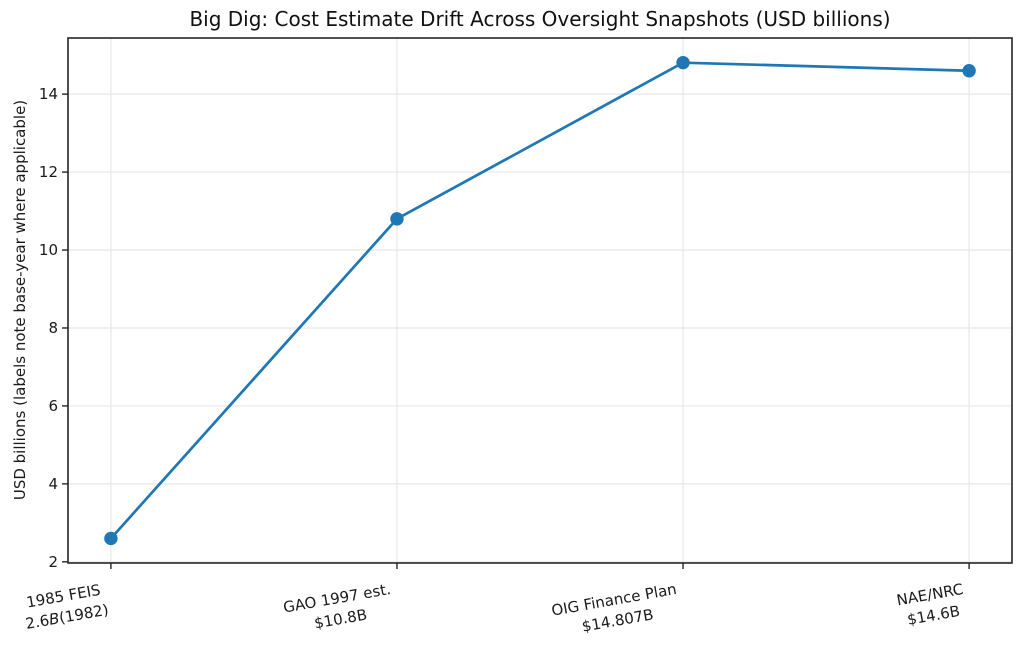 The image size is (1024, 661). I want to click on x-tick-label: NAE/NRC $14.6B, so click(932, 605).